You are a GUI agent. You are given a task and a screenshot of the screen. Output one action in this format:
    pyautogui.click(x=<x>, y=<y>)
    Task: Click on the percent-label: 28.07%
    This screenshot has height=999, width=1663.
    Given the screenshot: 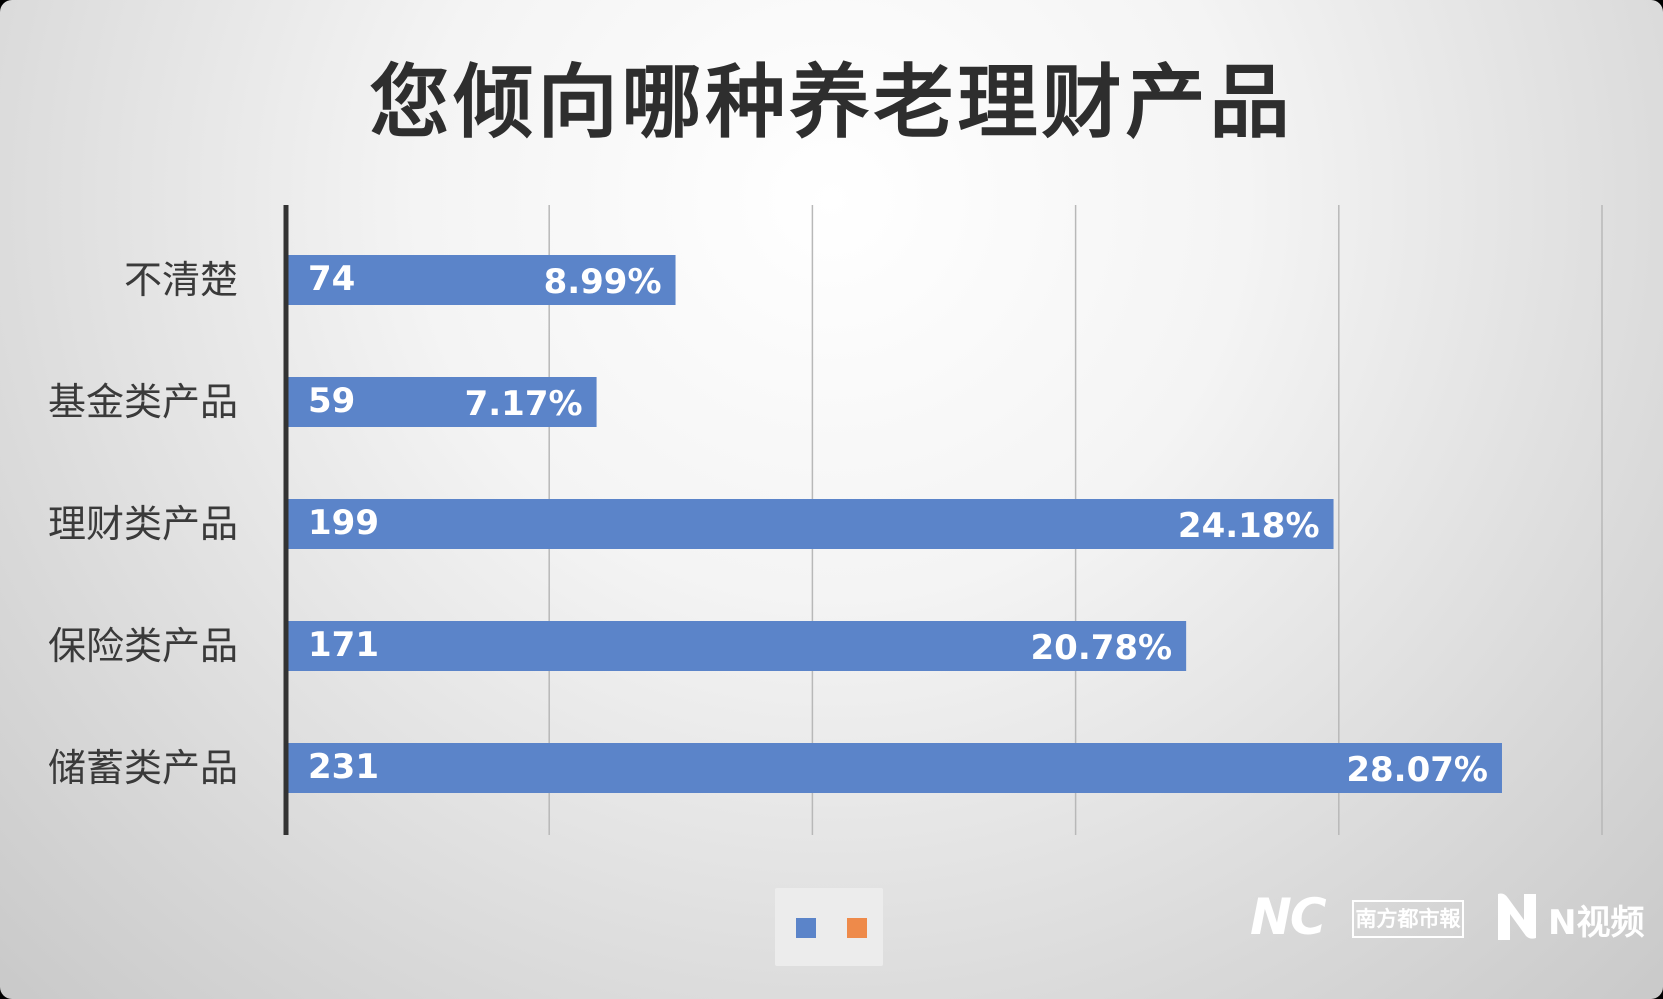 What is the action you would take?
    pyautogui.click(x=1417, y=770)
    